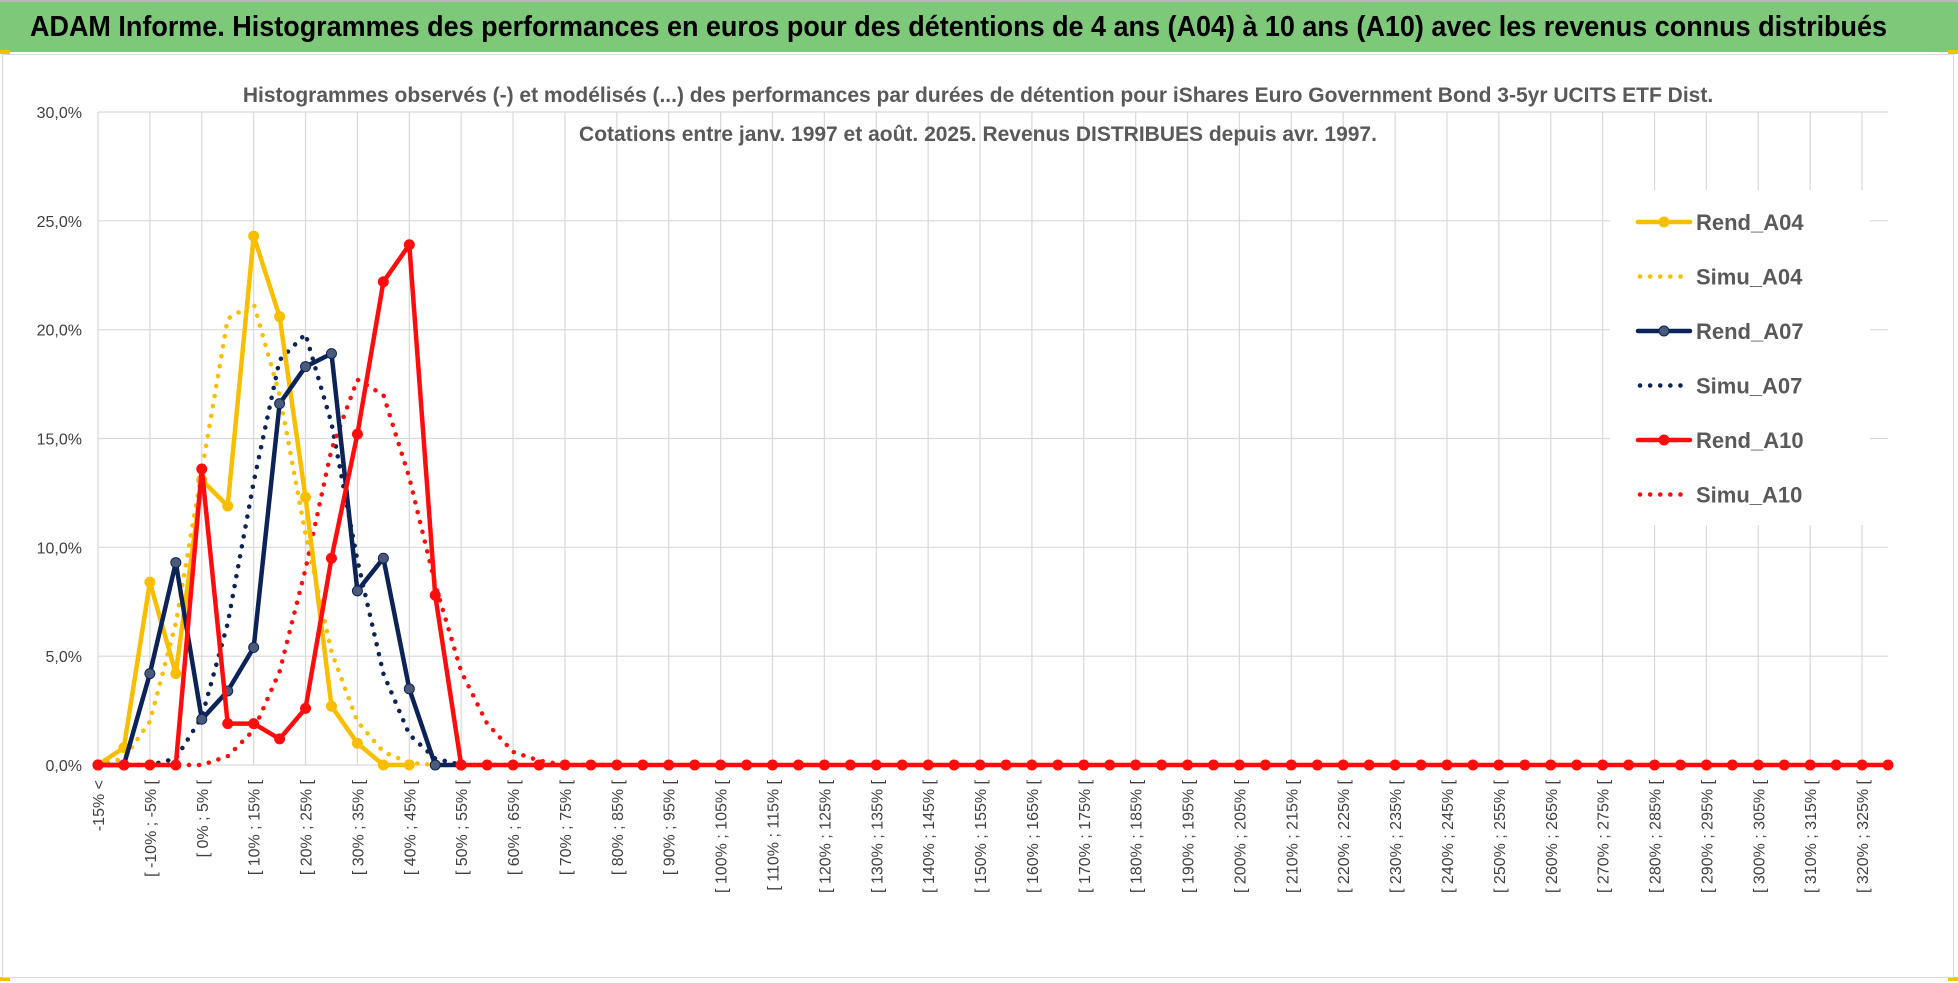  Describe the element at coordinates (1240, 836) in the screenshot. I see `x-tick-label: [ 200% ; 205% [` at that location.